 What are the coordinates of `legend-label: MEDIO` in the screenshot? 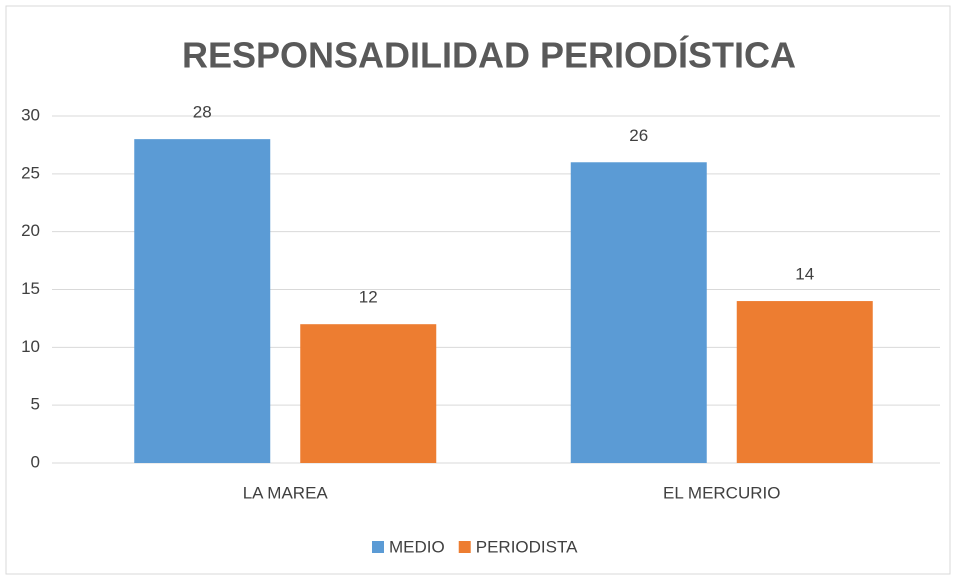 It's located at (417, 546).